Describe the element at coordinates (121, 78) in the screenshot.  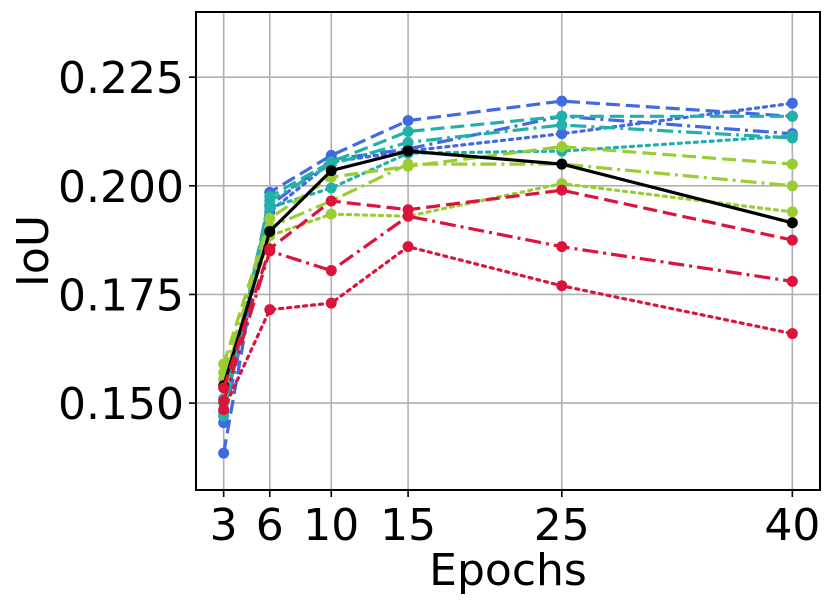
I see `y-tick-label: 0.225` at that location.